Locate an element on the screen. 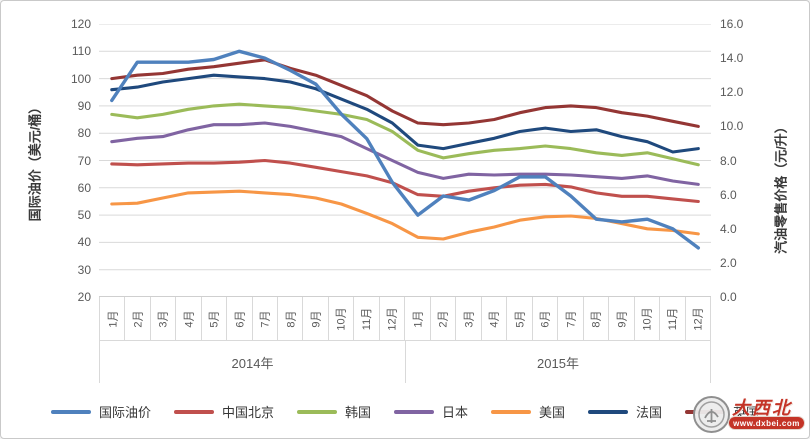 This screenshot has width=810, height=439. legend-label: 国际油价 is located at coordinates (124, 412).